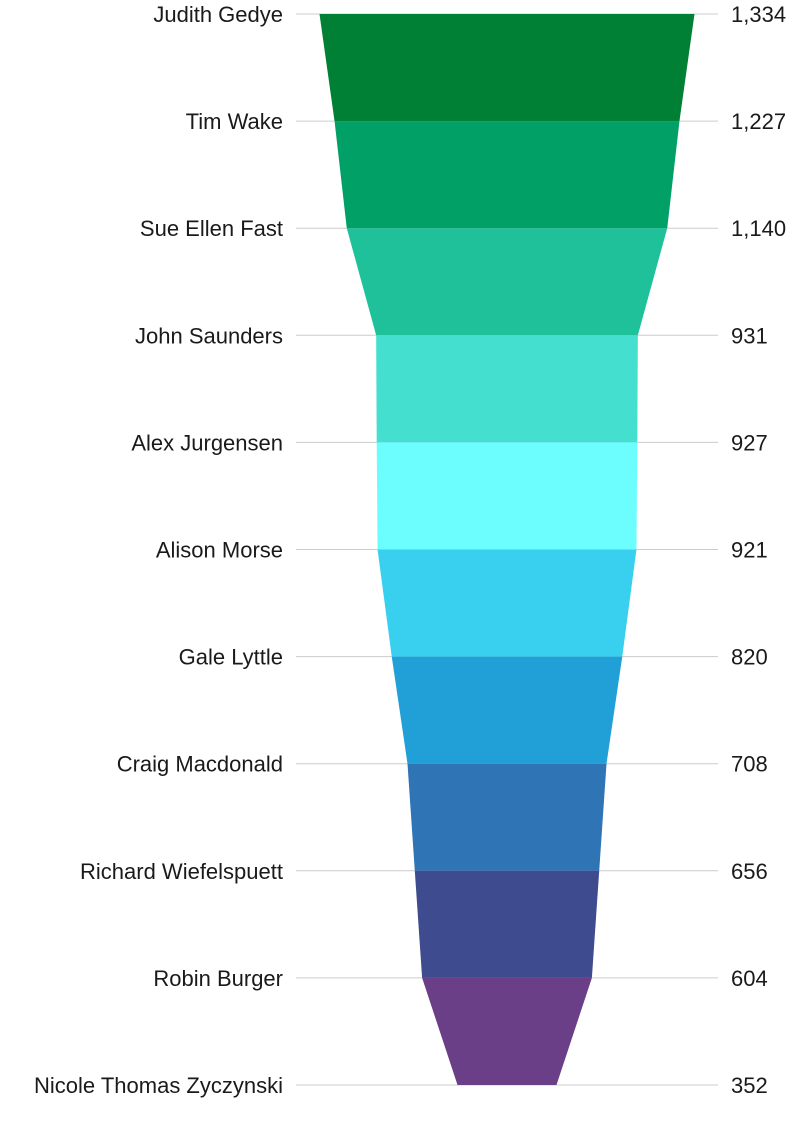 The height and width of the screenshot is (1137, 800). Describe the element at coordinates (749, 1085) in the screenshot. I see `value-label: 352` at that location.